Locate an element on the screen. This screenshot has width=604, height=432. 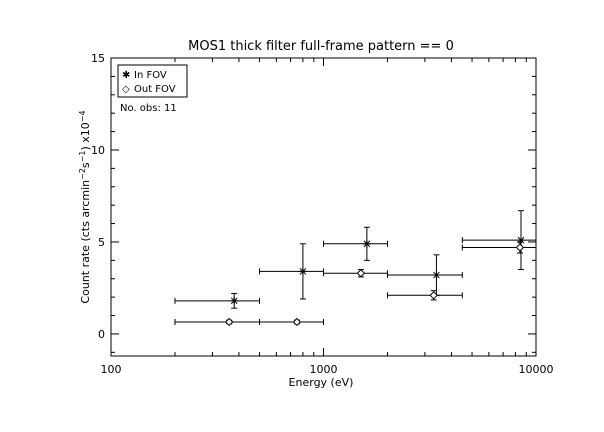
x-tick-label: 100 is located at coordinates (111, 369).